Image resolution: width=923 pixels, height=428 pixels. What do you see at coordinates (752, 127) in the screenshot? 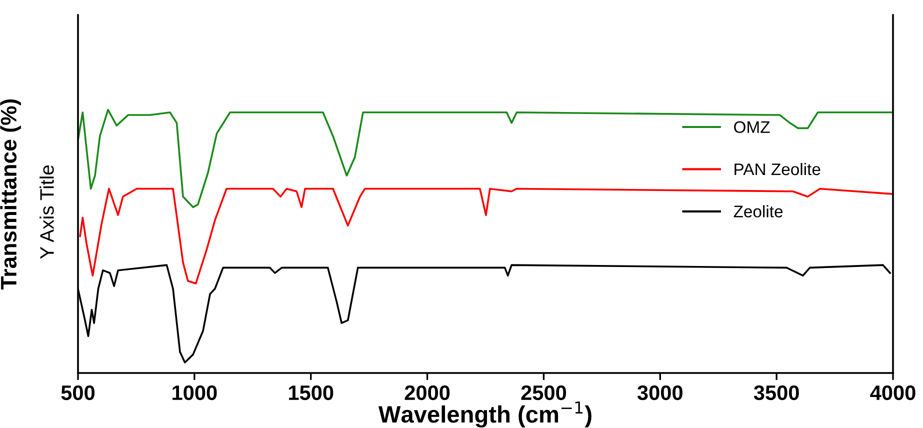
I see `legend-label: OMZ` at bounding box center [752, 127].